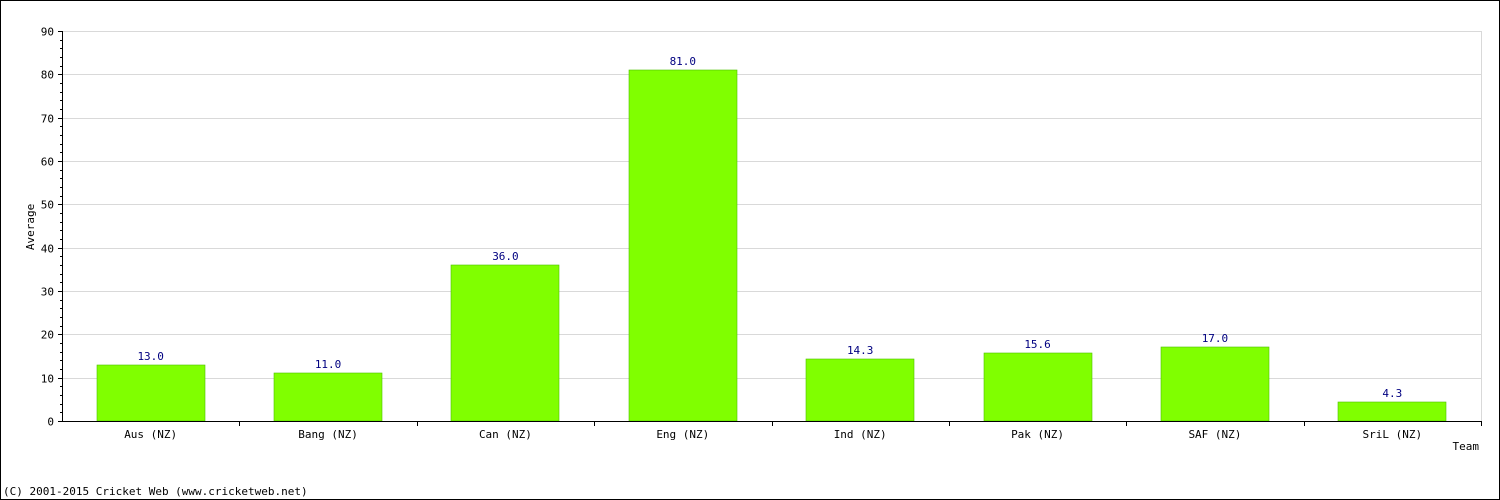  Describe the element at coordinates (1037, 344) in the screenshot. I see `bar-value-label: 15.6` at that location.